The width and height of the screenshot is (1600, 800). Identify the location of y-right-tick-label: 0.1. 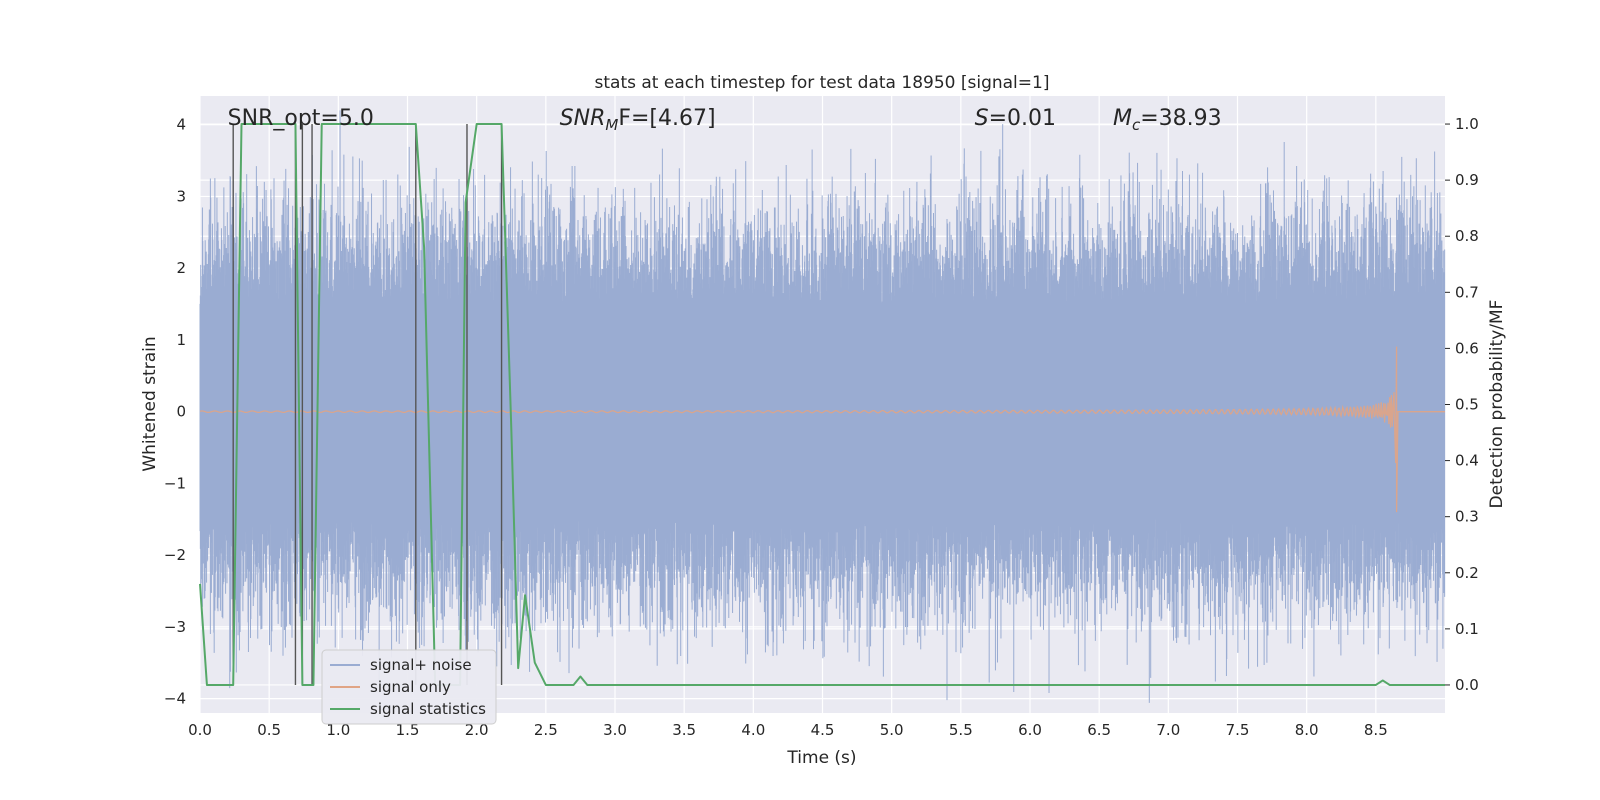
(1467, 629).